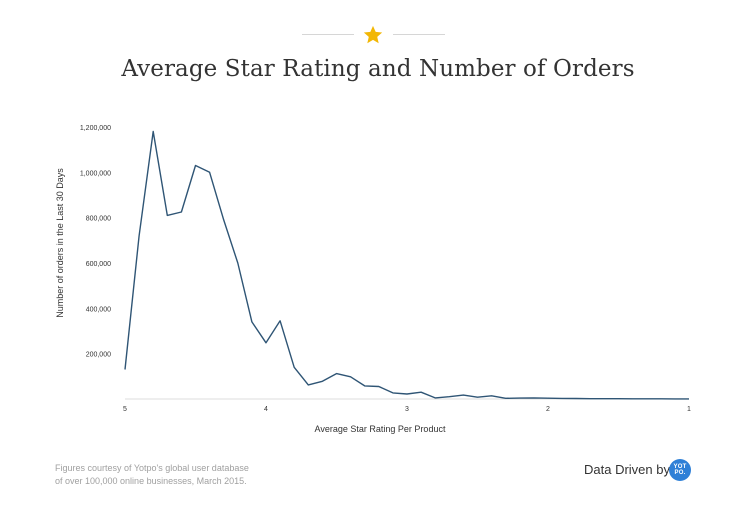 The image size is (756, 507). I want to click on yotpo-logo-line-1: YOT, so click(680, 467).